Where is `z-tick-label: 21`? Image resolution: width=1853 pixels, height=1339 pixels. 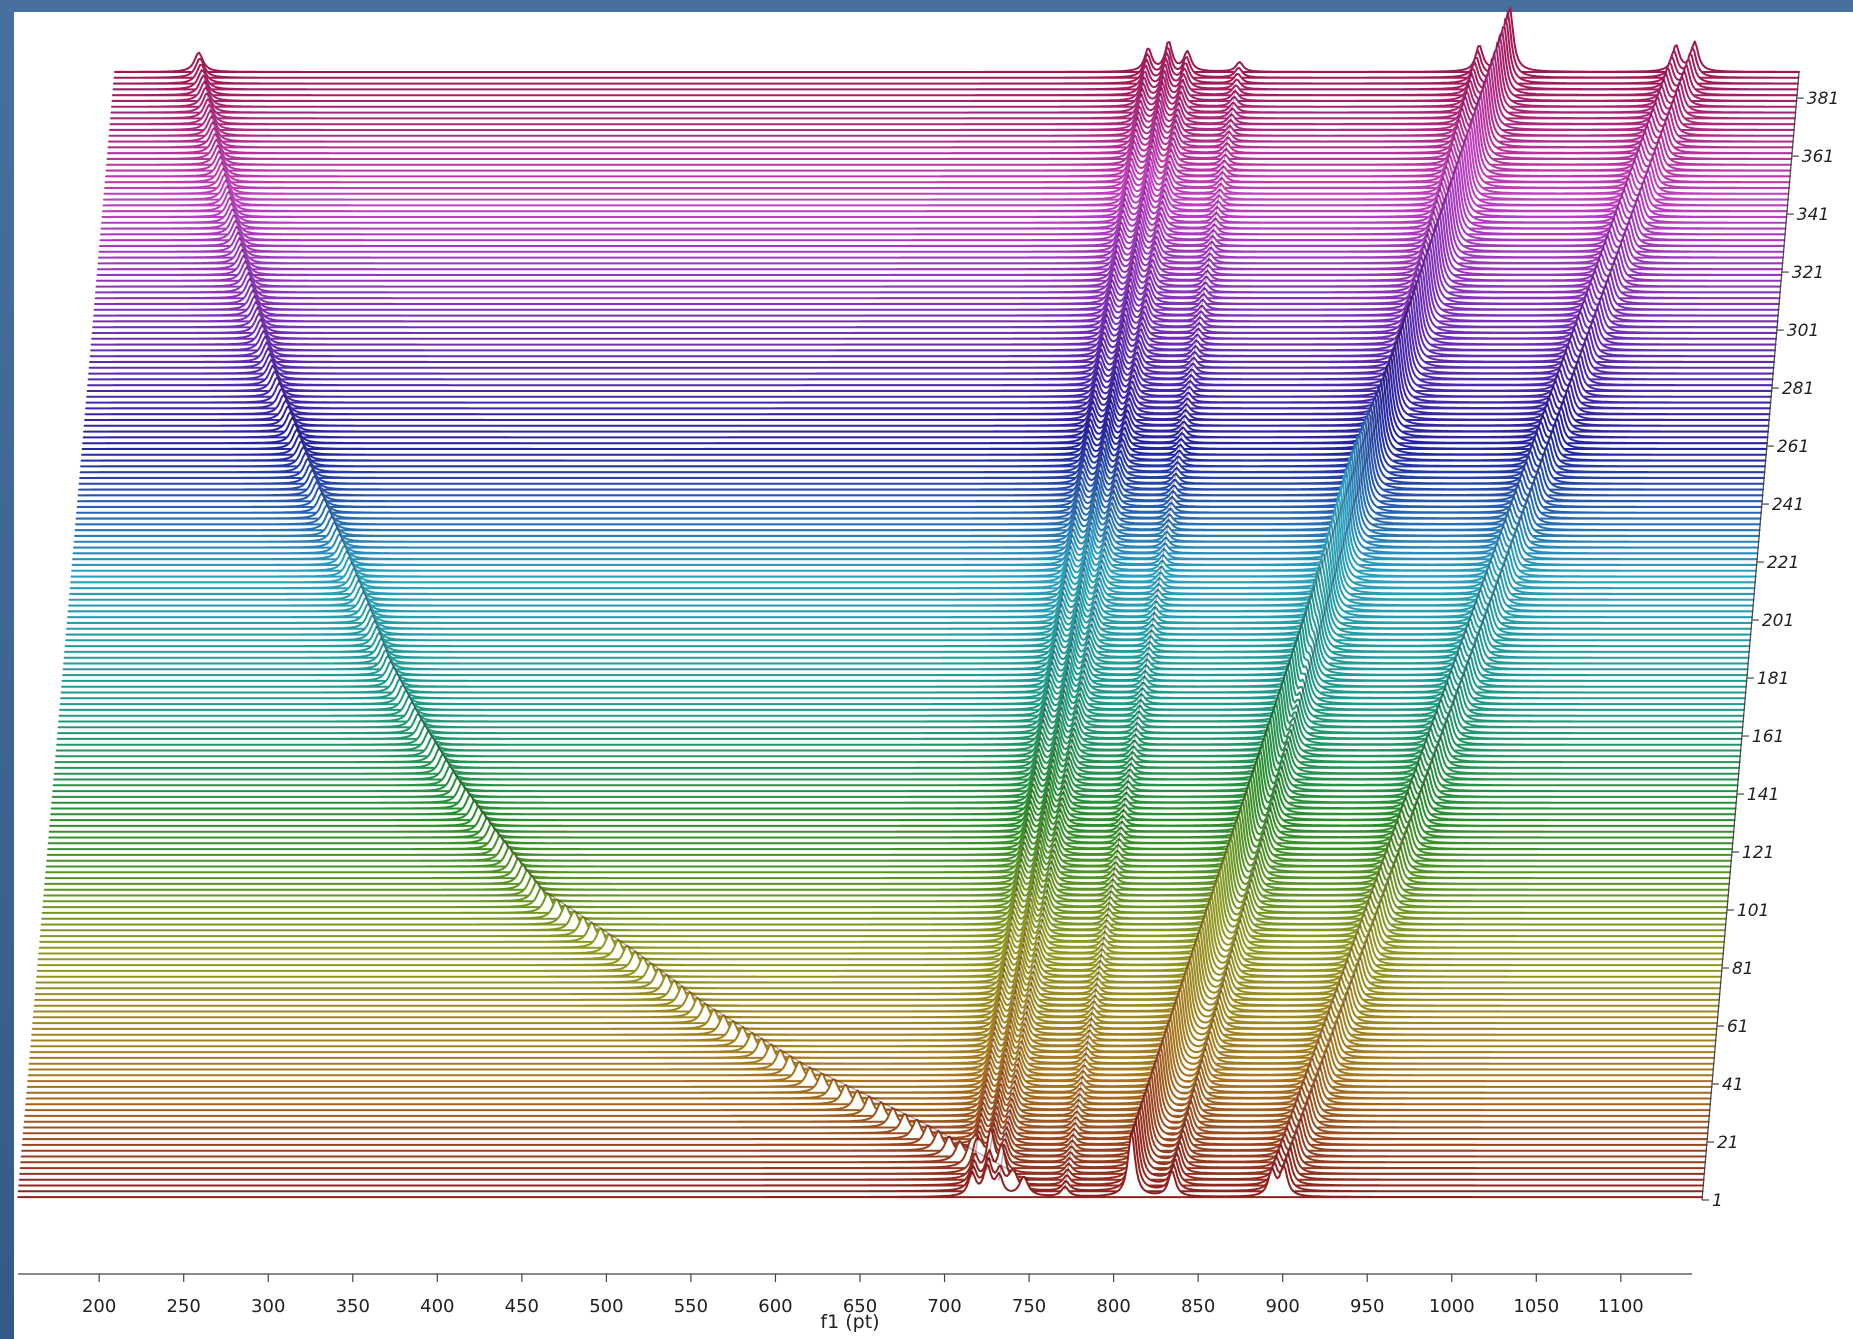
z-tick-label: 21 is located at coordinates (1728, 1143).